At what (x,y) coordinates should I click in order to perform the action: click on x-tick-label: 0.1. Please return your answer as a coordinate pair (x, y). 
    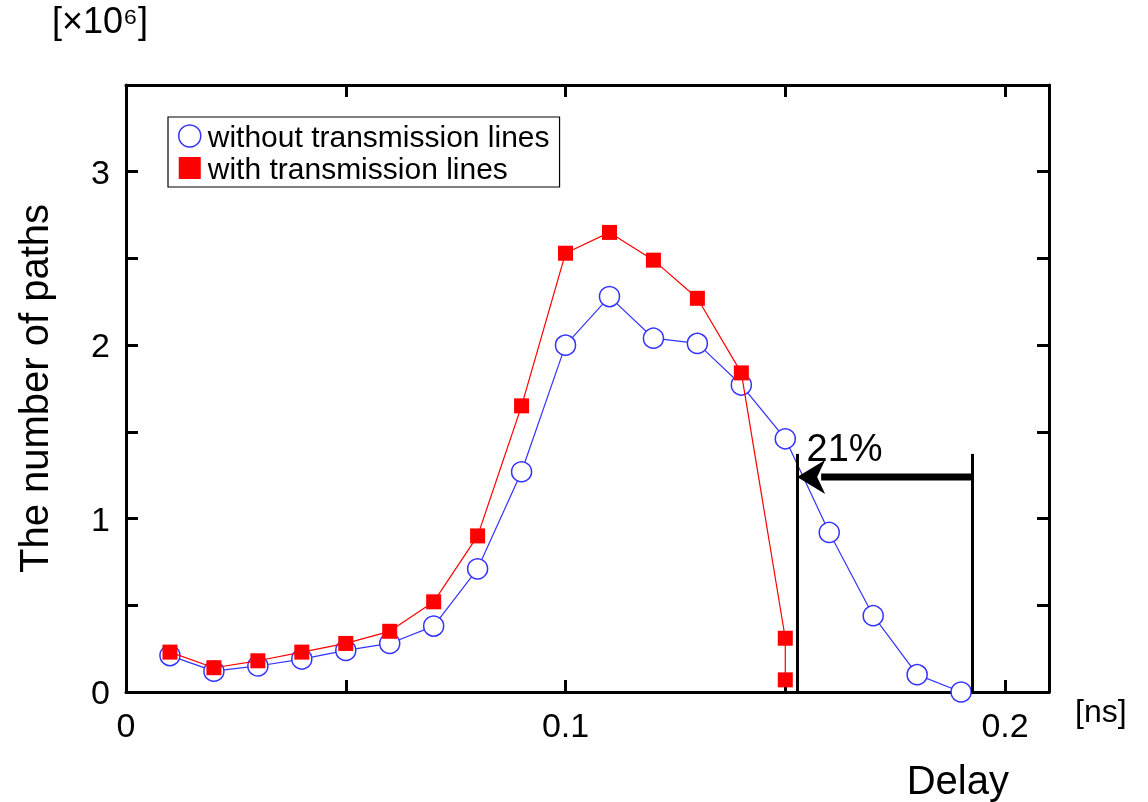
    Looking at the image, I should click on (565, 725).